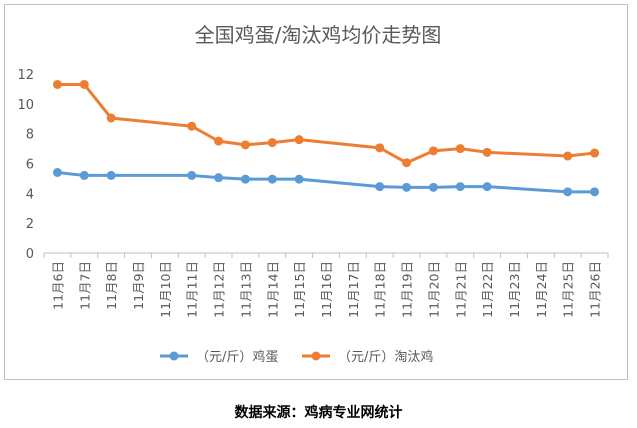 Image resolution: width=637 pixels, height=428 pixels. What do you see at coordinates (111, 285) in the screenshot?
I see `x-tick-label: 11月8日` at bounding box center [111, 285].